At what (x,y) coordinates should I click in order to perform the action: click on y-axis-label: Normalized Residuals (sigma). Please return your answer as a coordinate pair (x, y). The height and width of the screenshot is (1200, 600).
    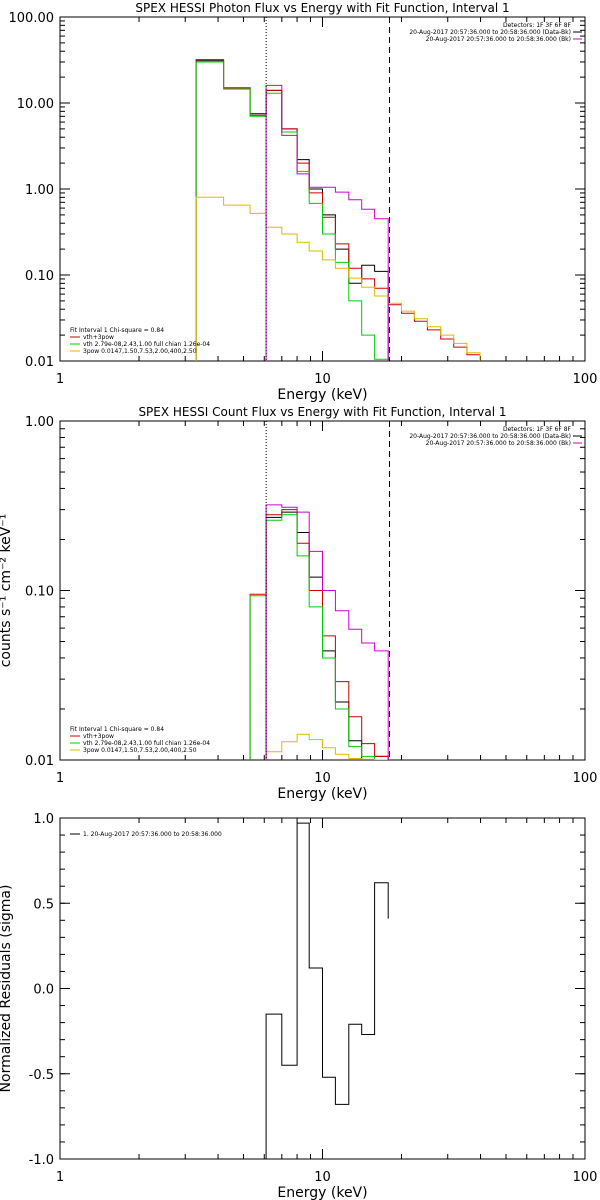
    Looking at the image, I should click on (7, 989).